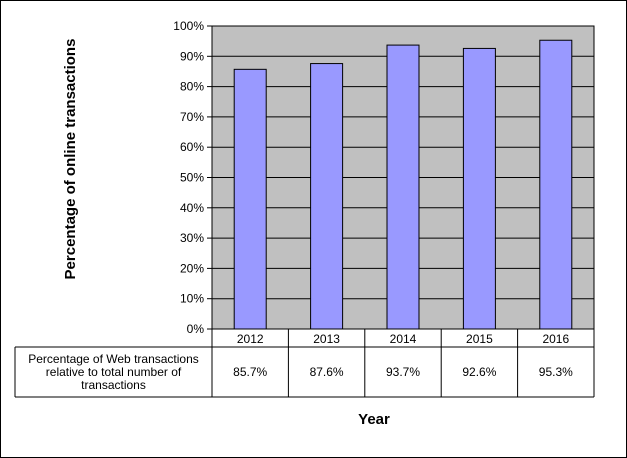 Image resolution: width=627 pixels, height=458 pixels. What do you see at coordinates (192, 147) in the screenshot?
I see `y-tick-label: 60%` at bounding box center [192, 147].